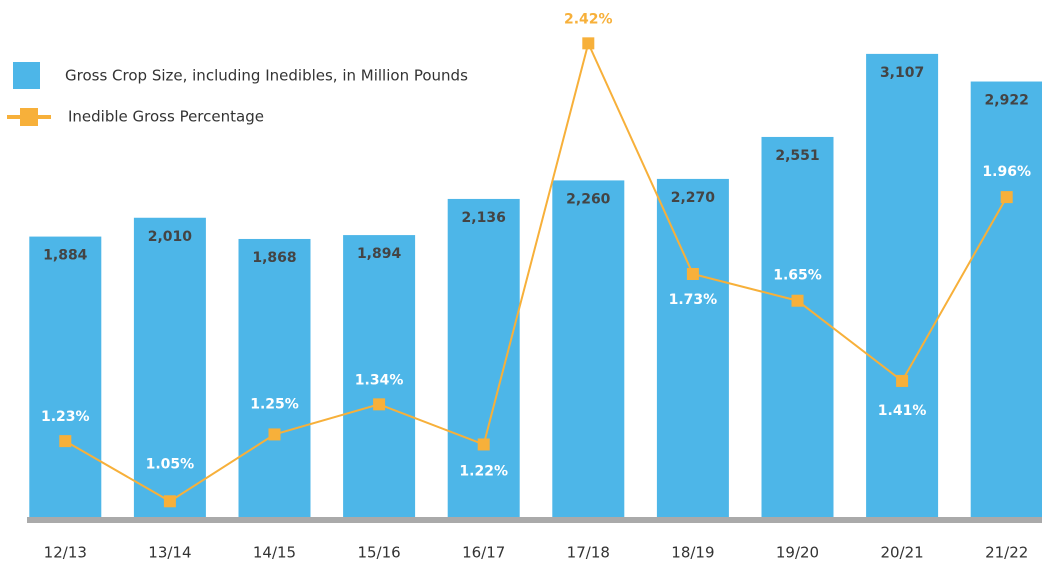  Describe the element at coordinates (901, 553) in the screenshot. I see `x-tick-label: 20/21` at that location.